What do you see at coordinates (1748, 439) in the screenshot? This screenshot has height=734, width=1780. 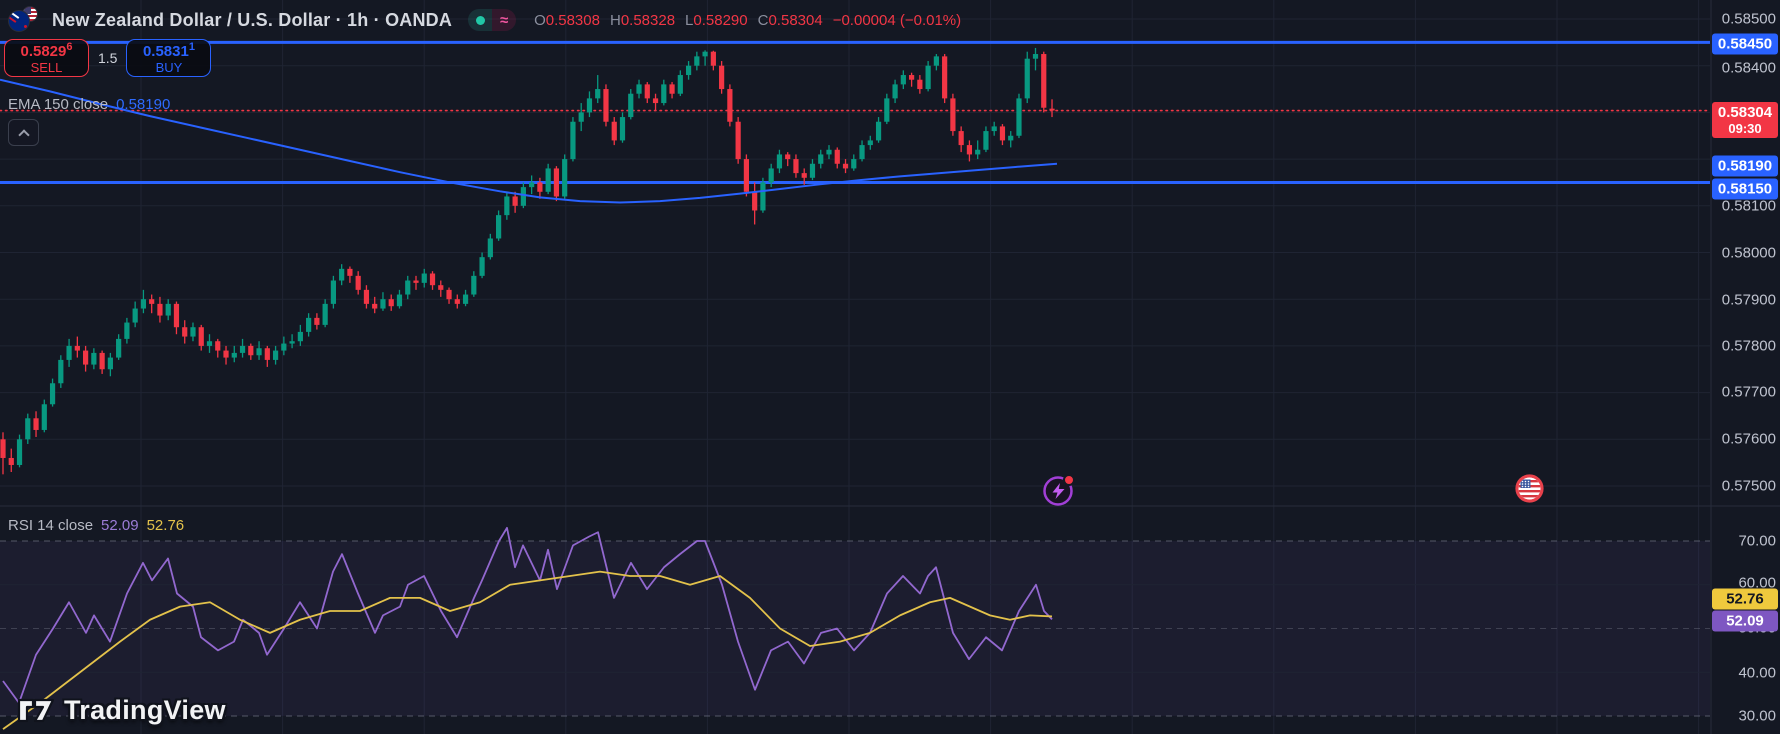 I see `axis-tick-label: 0.57600` at bounding box center [1748, 439].